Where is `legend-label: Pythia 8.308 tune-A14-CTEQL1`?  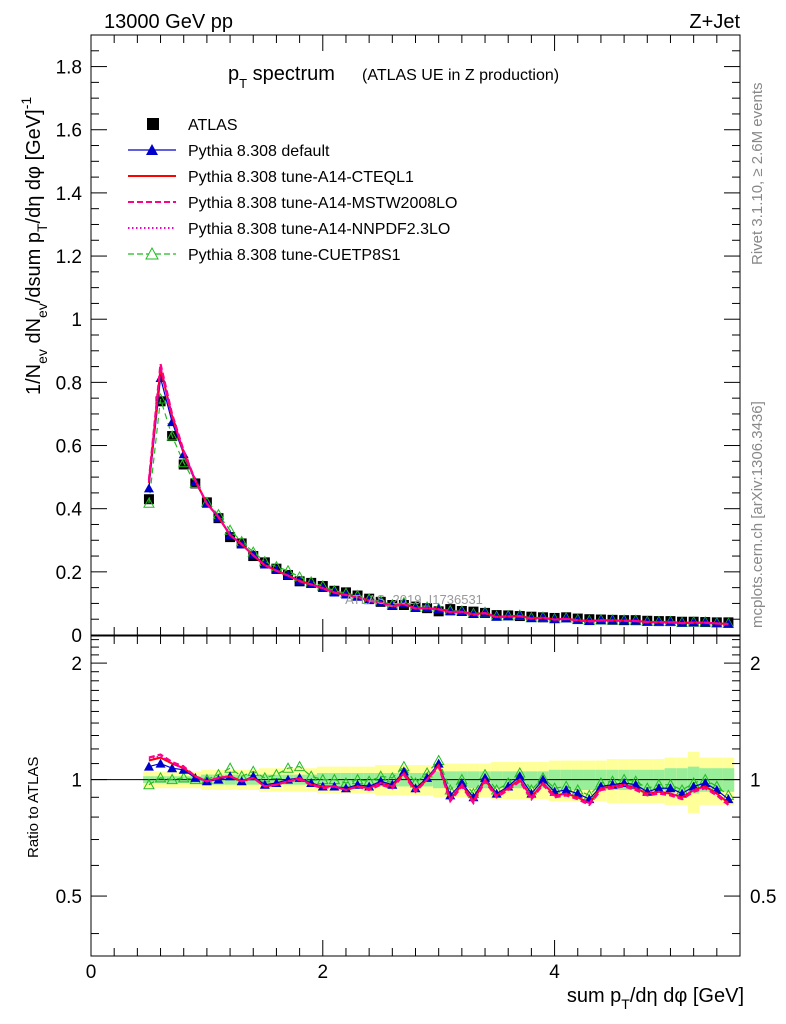 legend-label: Pythia 8.308 tune-A14-CTEQL1 is located at coordinates (301, 177).